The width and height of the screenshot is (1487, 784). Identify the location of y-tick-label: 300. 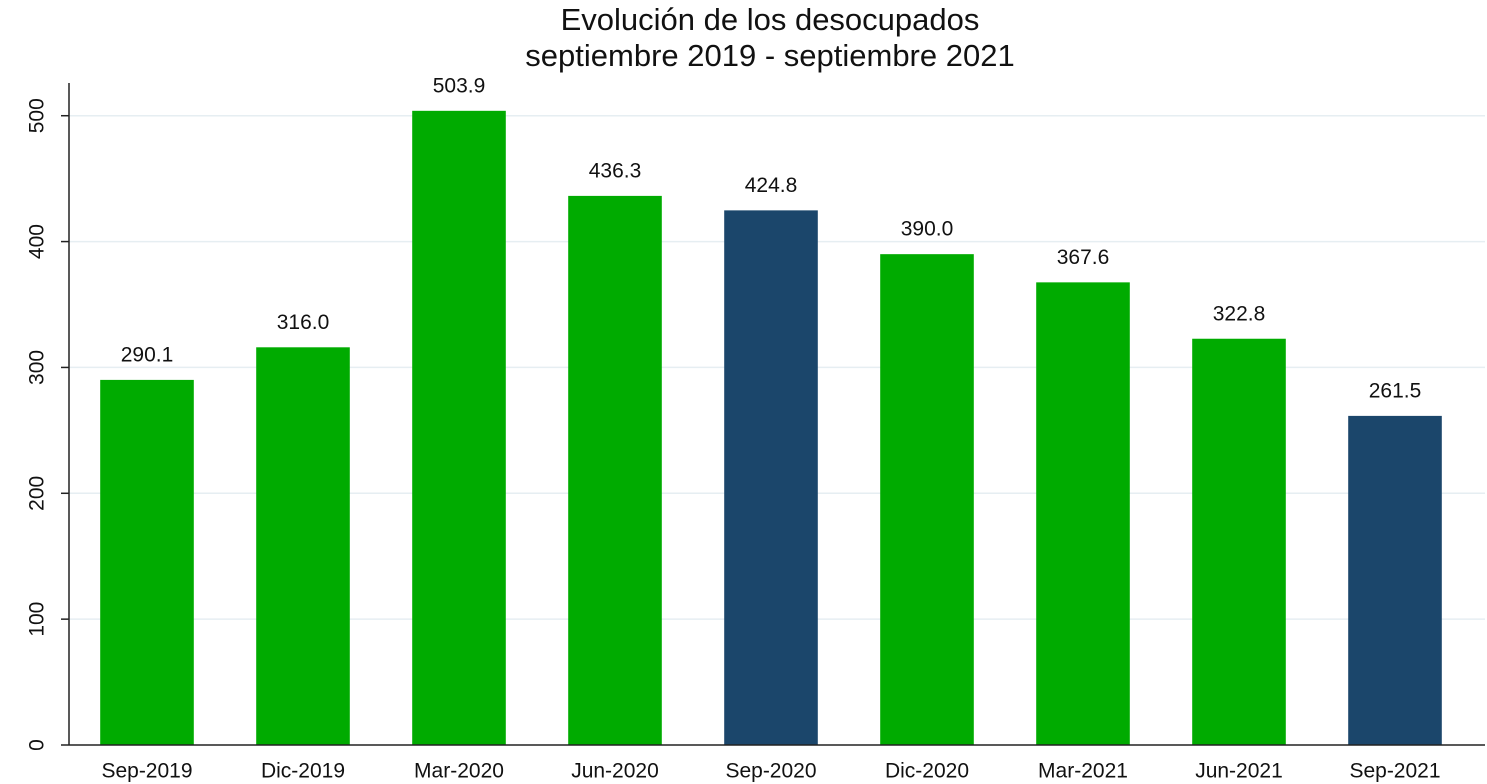
(37, 367).